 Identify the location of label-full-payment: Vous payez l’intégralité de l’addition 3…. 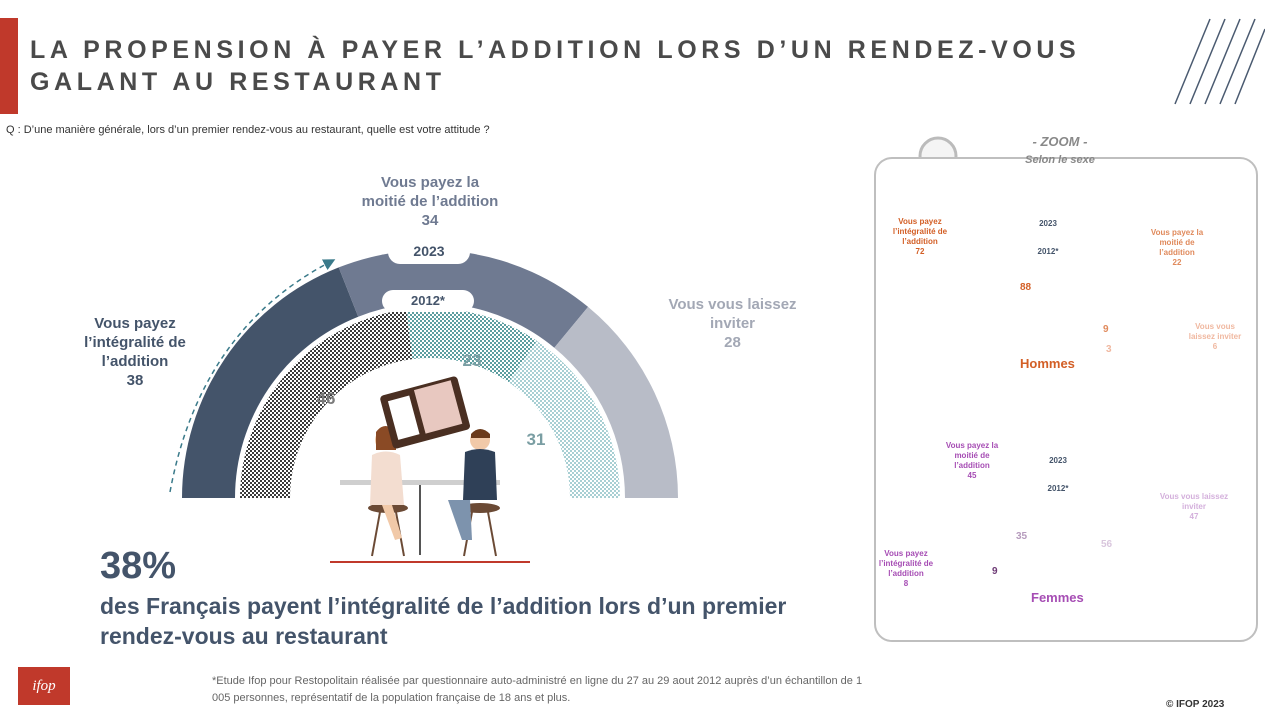
(135, 352).